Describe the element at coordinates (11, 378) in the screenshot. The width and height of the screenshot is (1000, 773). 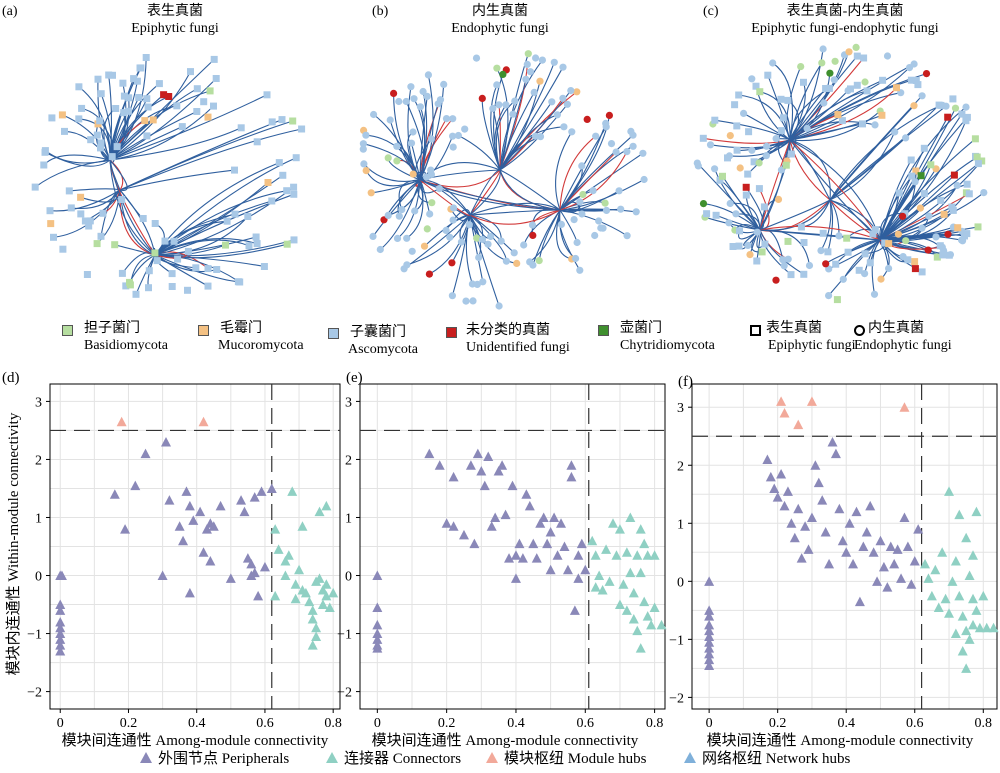
I see `scatter-panel-label: (d)` at that location.